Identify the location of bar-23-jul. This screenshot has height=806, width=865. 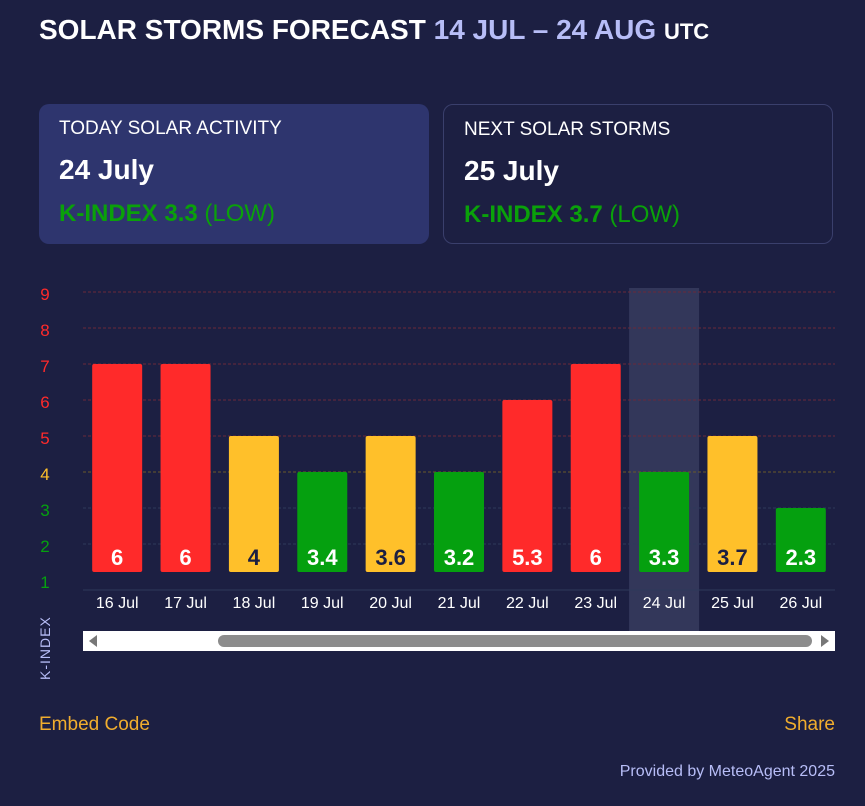
(595, 468).